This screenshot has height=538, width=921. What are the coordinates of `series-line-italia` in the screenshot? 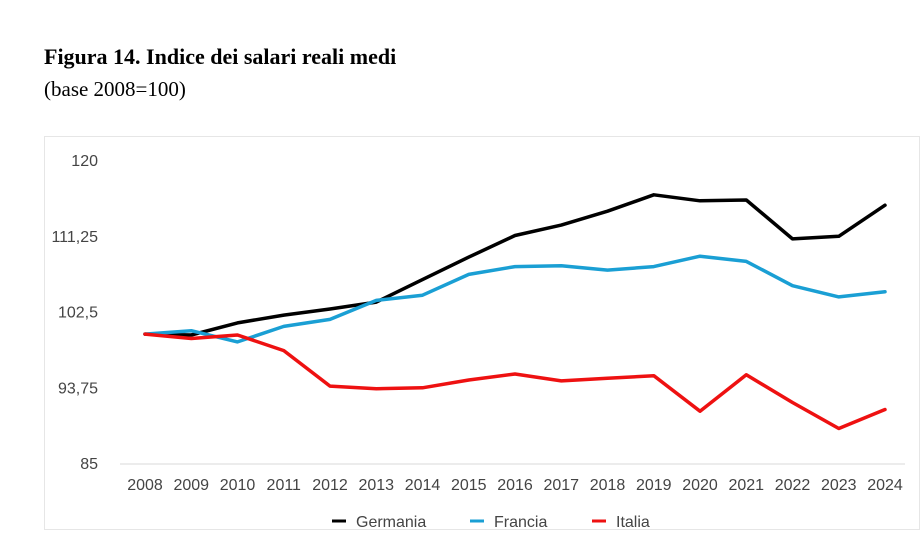 It's located at (515, 381).